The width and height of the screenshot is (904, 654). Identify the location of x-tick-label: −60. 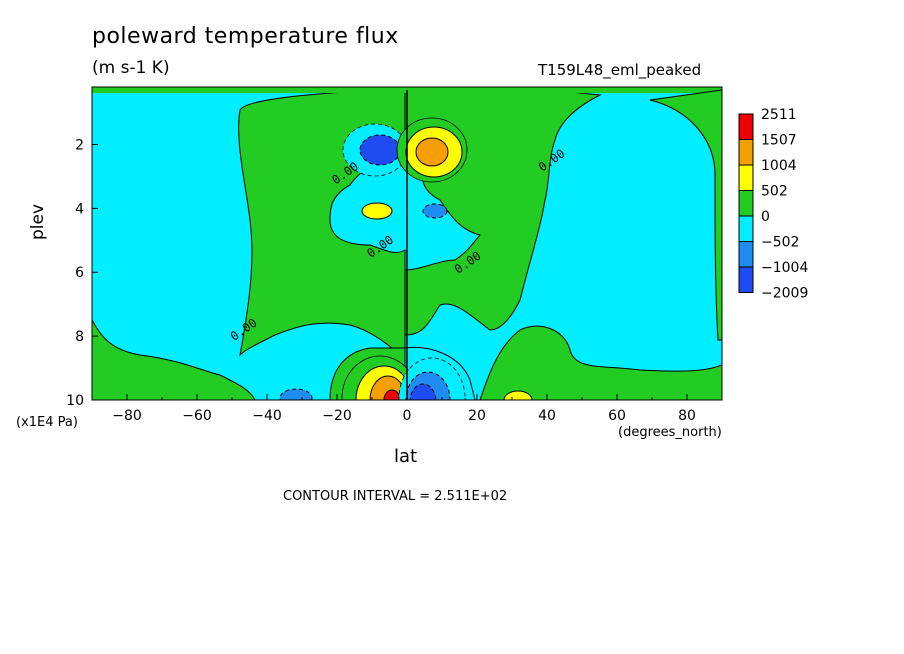
(197, 416).